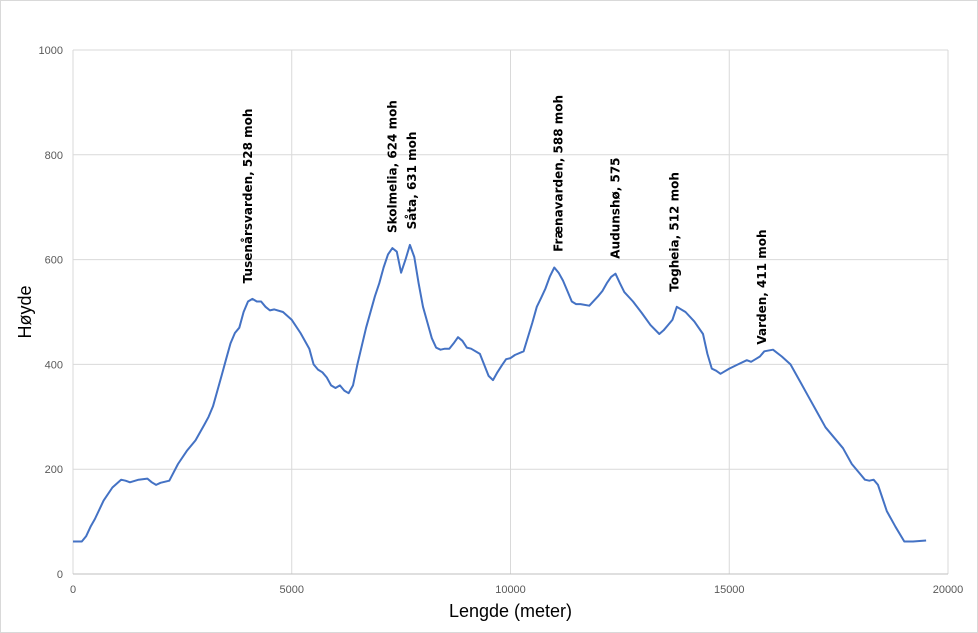  Describe the element at coordinates (762, 286) in the screenshot. I see `peak-label: Varden, 411 moh` at that location.